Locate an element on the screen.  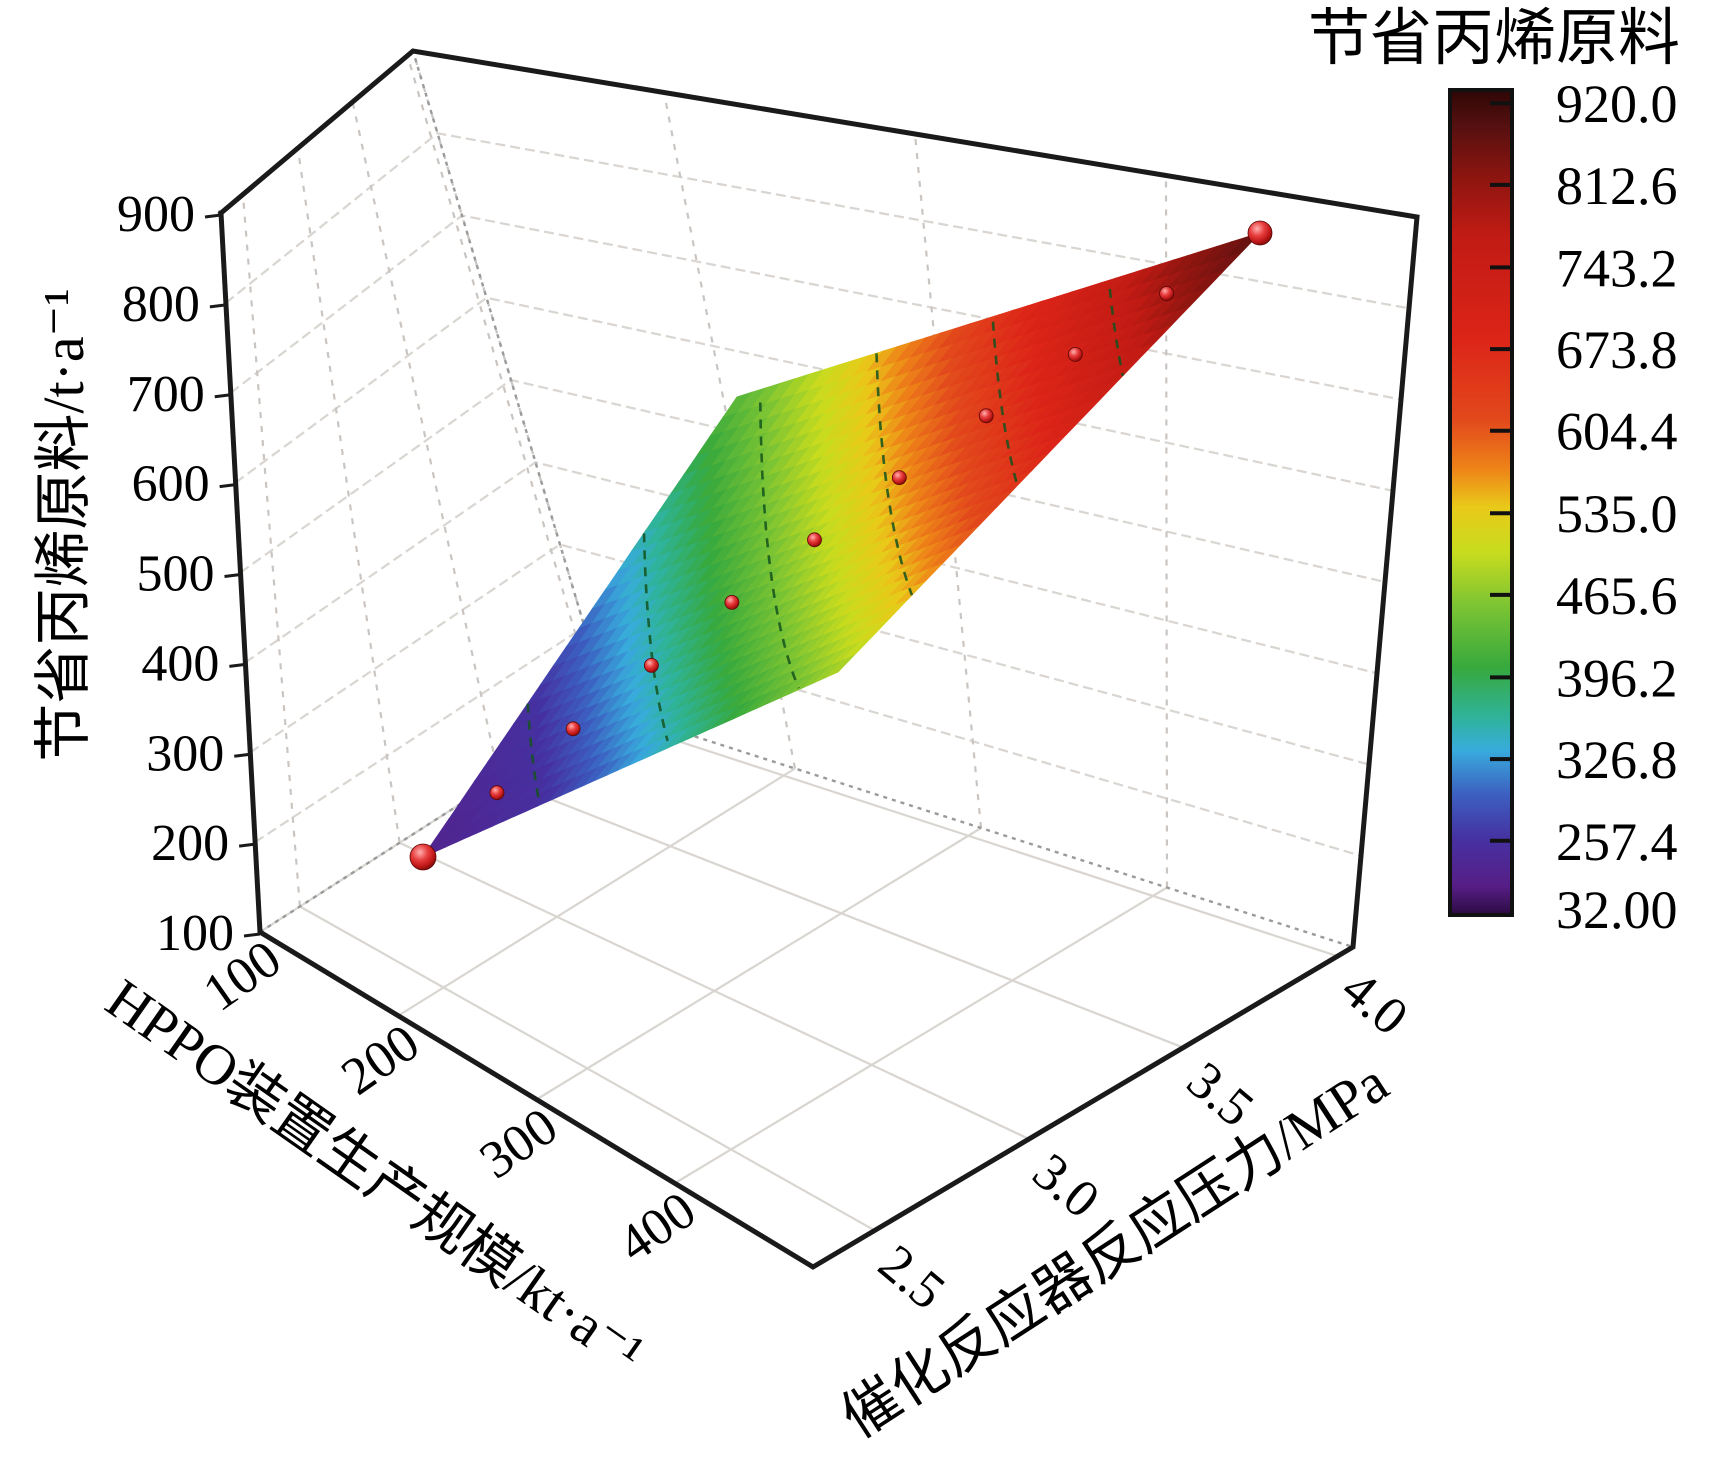
z-axis-ticks: 900 800 700 600 500 400 300 200 100 is located at coordinates (189, 574).